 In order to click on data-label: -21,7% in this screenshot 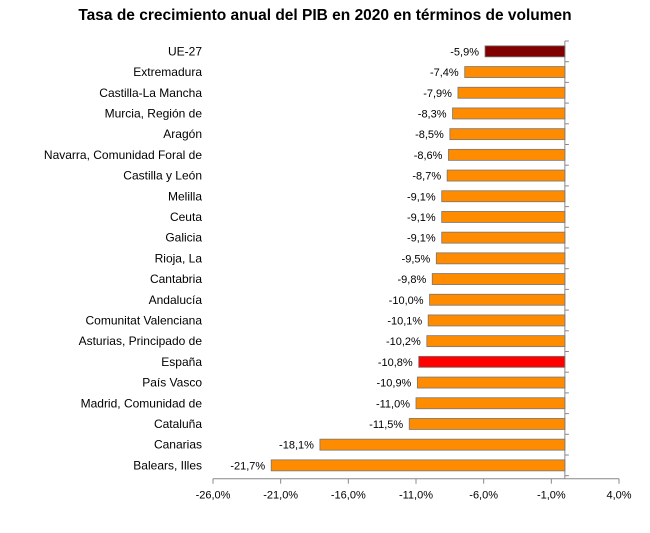, I will do `click(247, 466)`.